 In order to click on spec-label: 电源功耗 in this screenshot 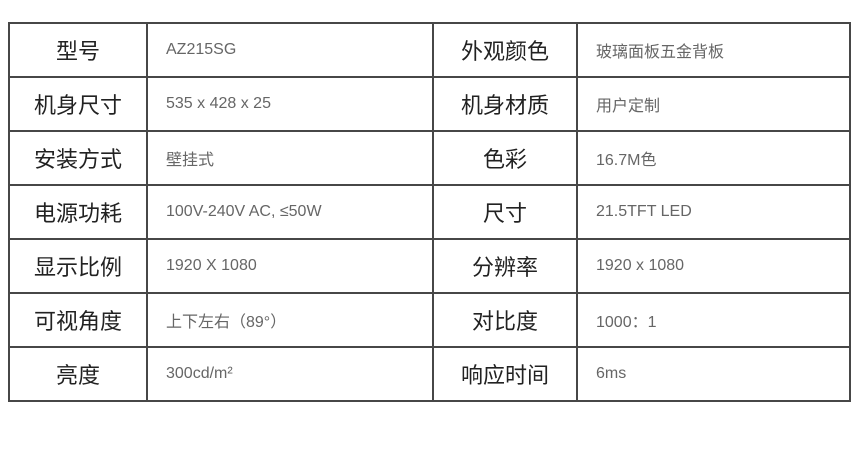, I will do `click(78, 212)`.